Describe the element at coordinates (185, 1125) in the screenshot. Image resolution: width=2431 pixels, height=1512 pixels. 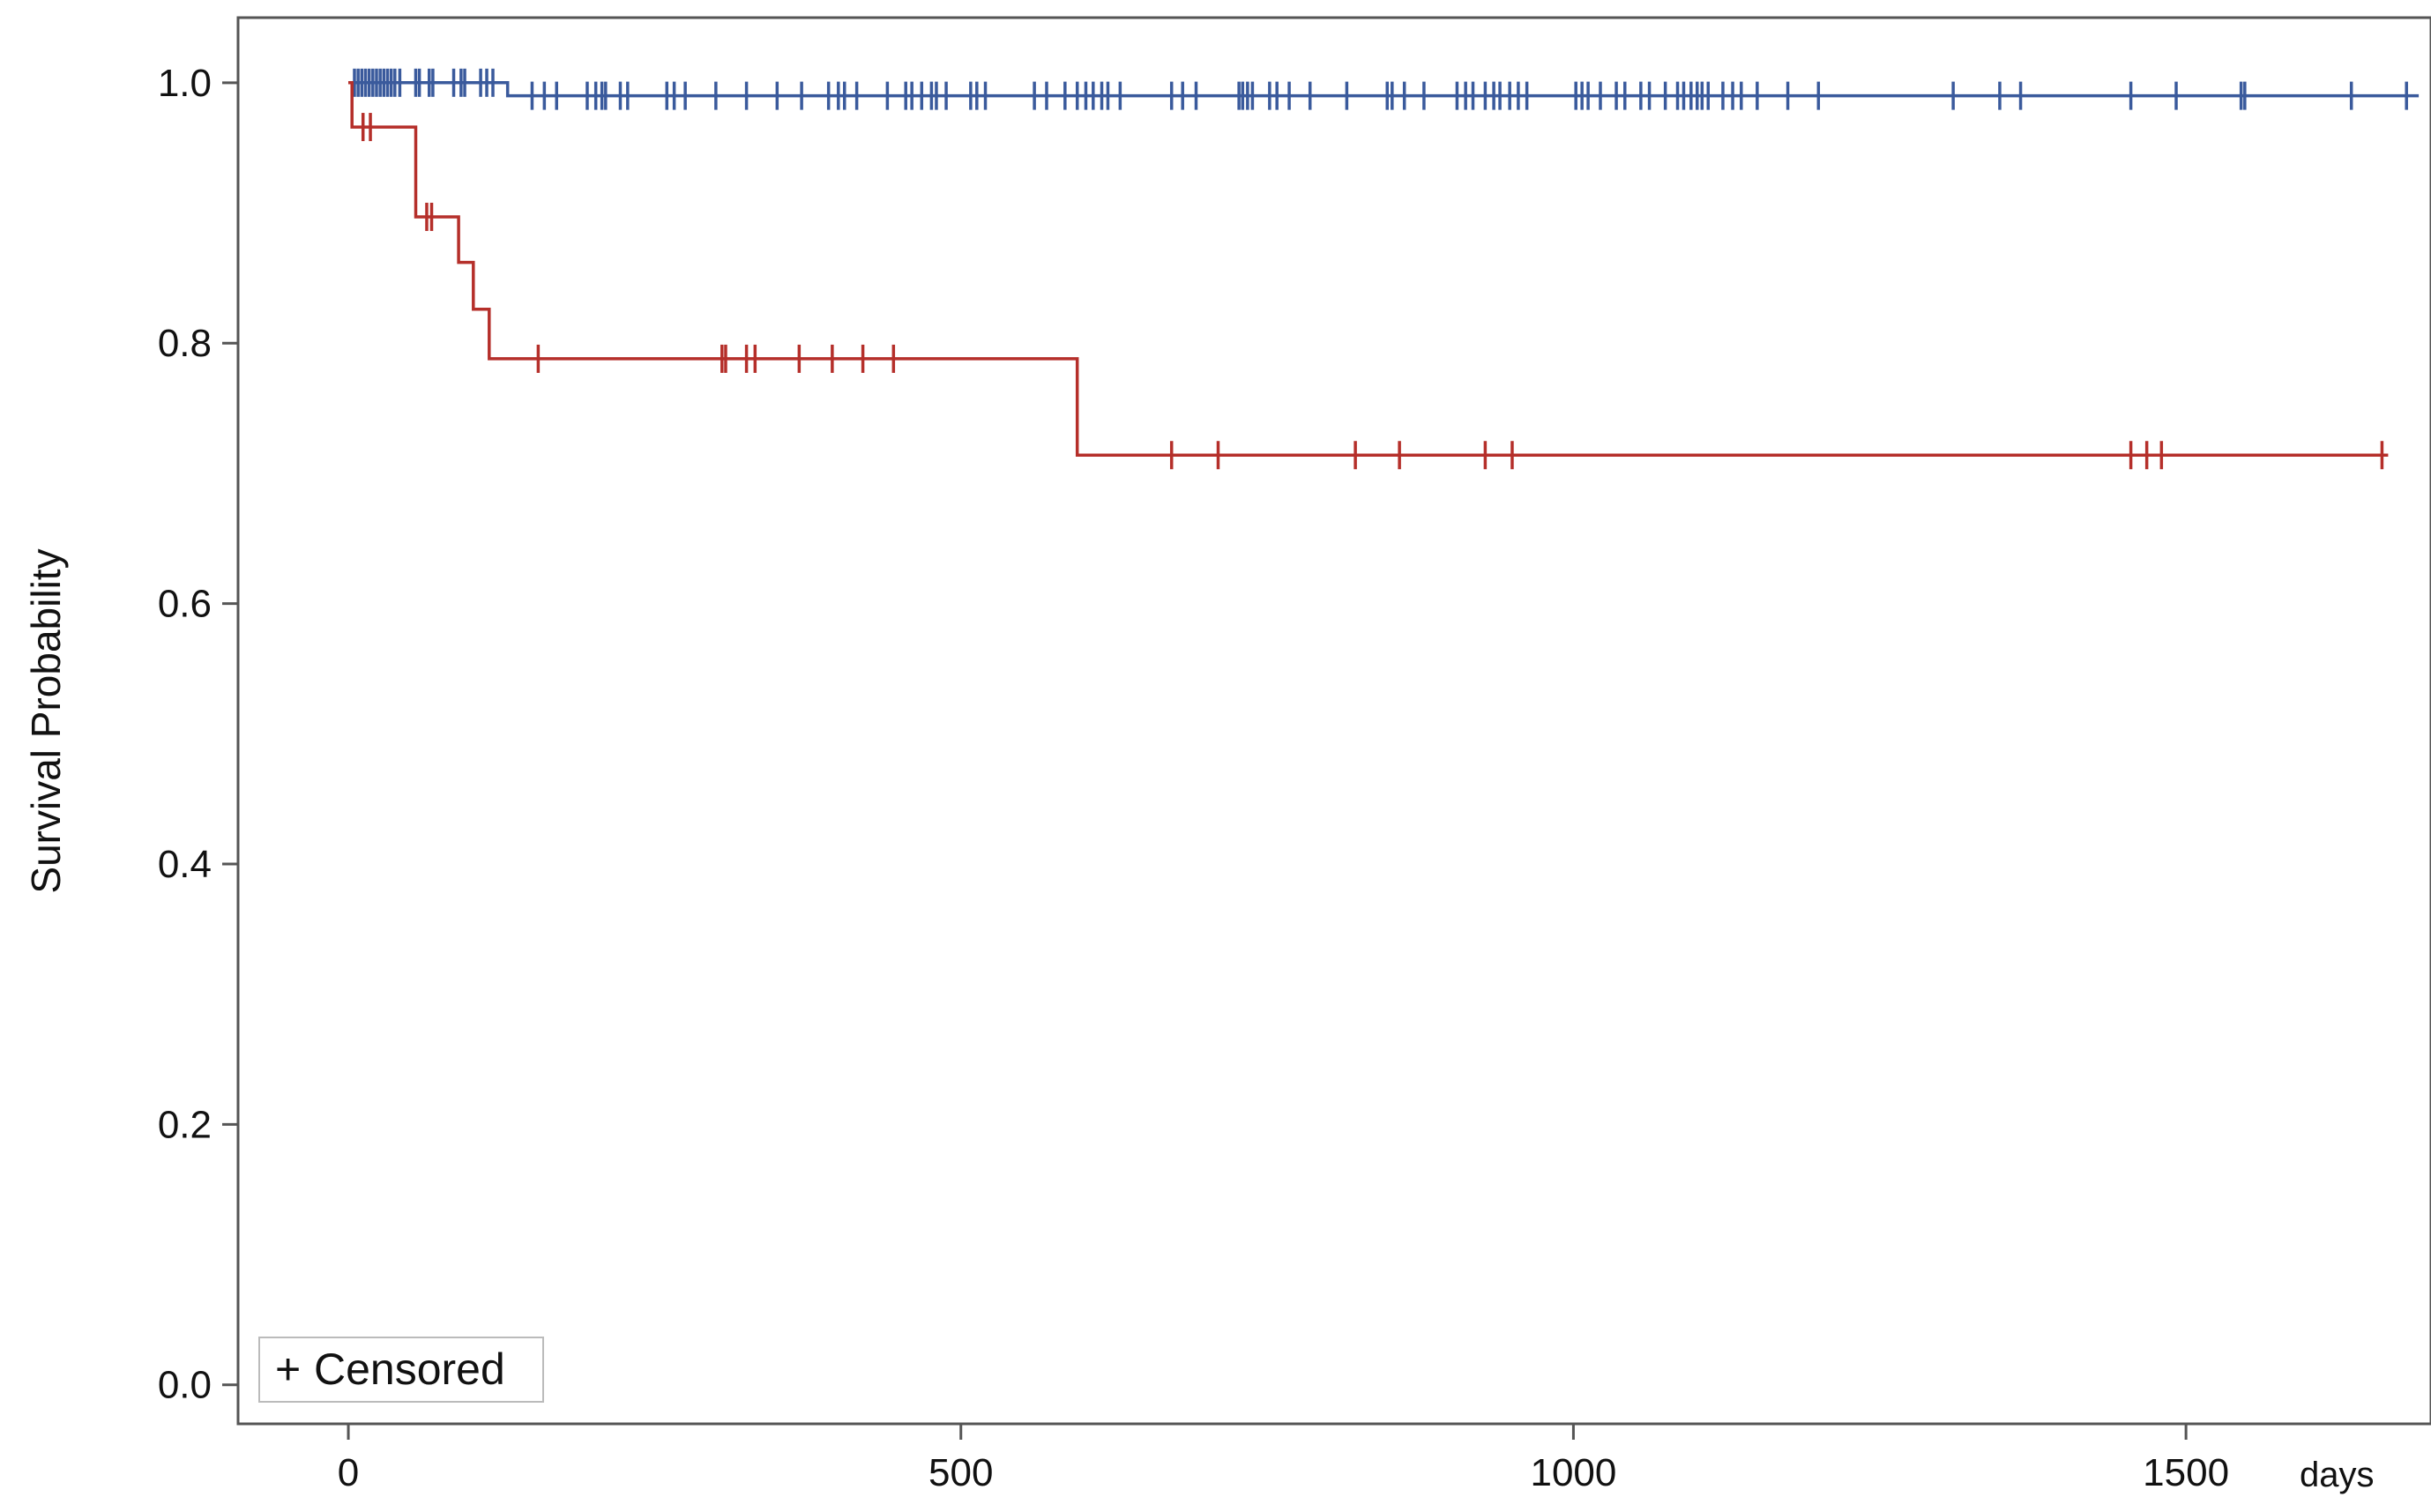
I see `y-tick-label: 0.2` at that location.